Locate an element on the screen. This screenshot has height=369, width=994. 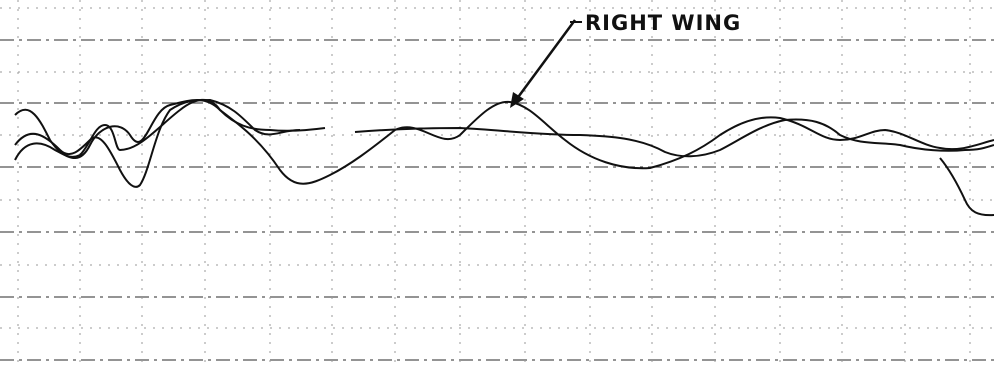
annotation-label: RIGHT WING is located at coordinates (663, 23).